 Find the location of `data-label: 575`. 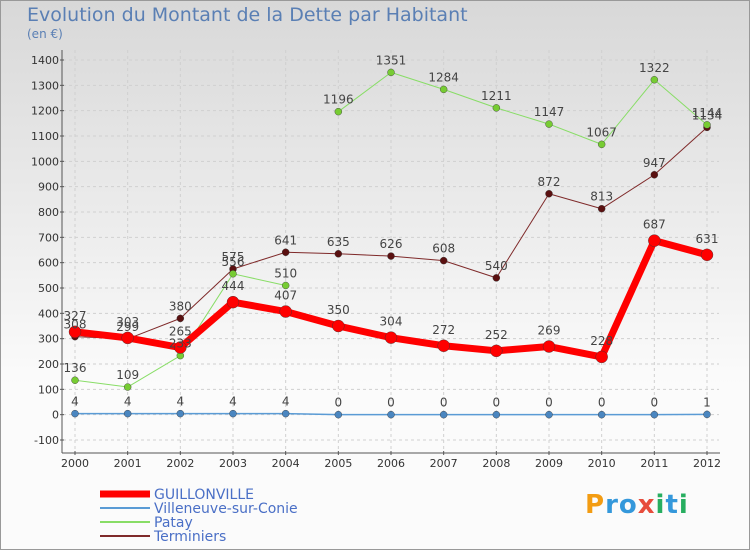

data-label: 575 is located at coordinates (233, 257).